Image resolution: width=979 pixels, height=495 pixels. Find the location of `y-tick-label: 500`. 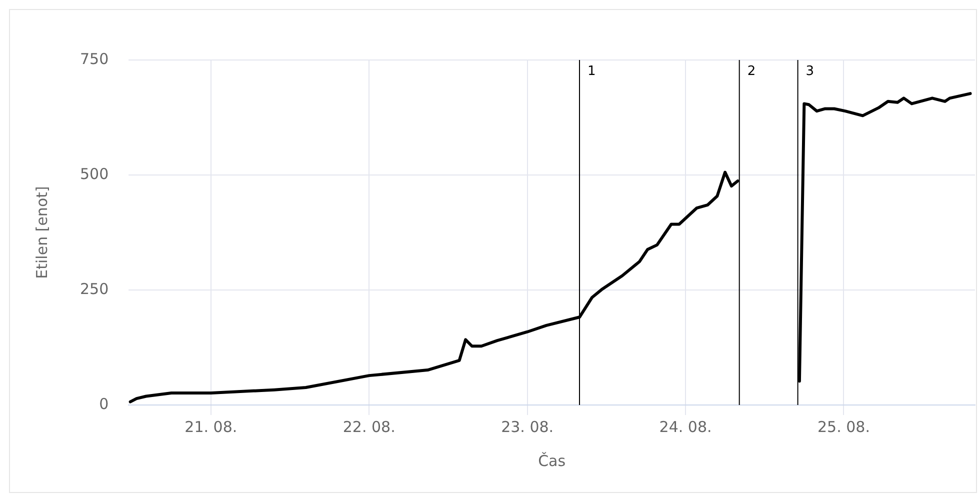

y-tick-label: 500 is located at coordinates (94, 173).